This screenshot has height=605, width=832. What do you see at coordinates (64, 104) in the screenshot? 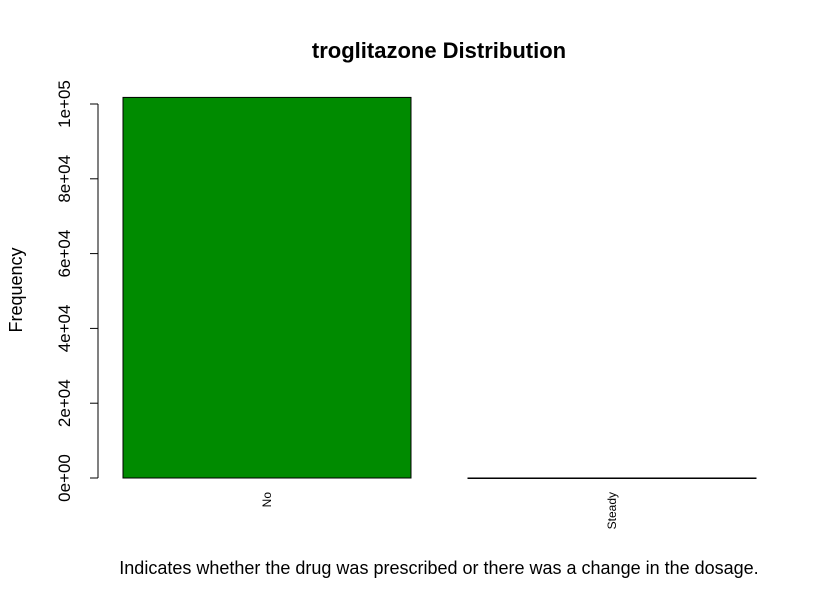
I see `y-tick-label: 1e+05` at bounding box center [64, 104].